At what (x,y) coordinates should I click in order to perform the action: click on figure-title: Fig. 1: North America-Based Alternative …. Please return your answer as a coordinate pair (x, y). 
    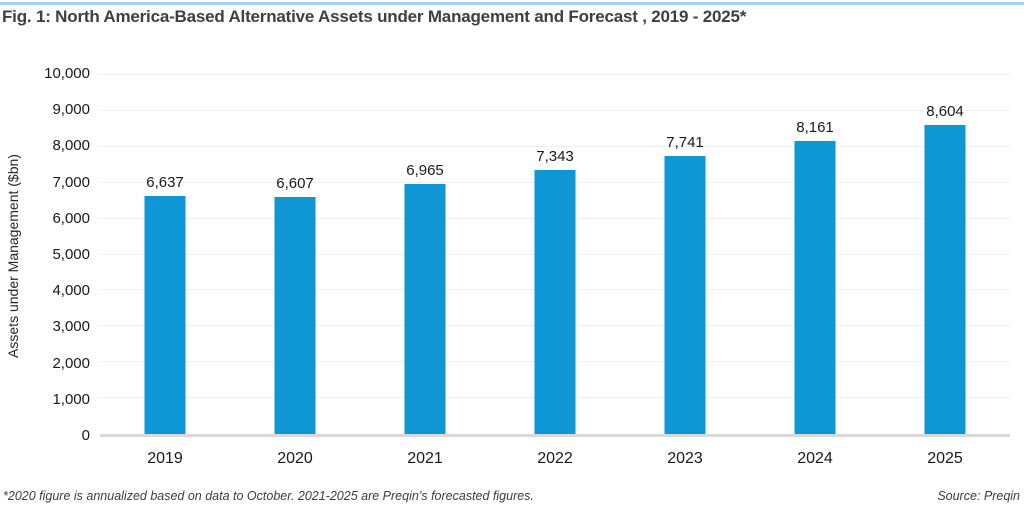
    Looking at the image, I should click on (374, 16).